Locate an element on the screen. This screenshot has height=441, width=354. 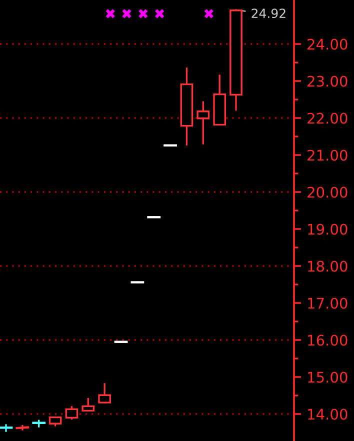
y-tick-label: 20.00 is located at coordinates (328, 192).